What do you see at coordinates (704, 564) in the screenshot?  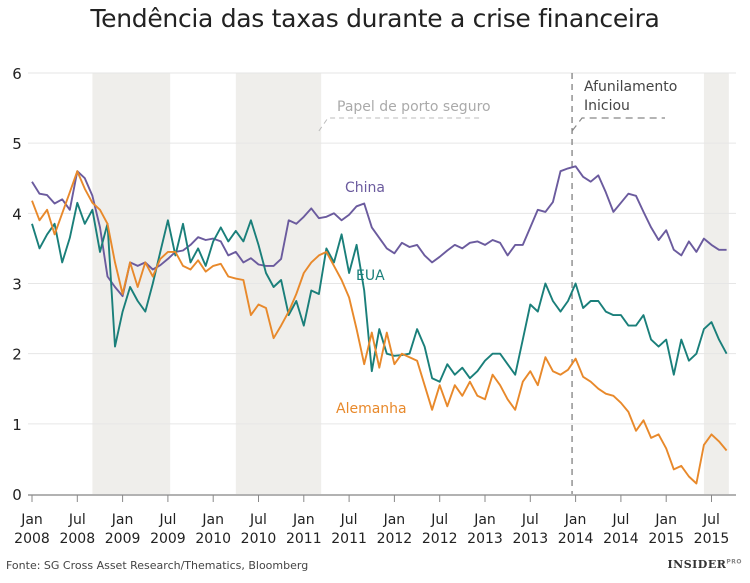 I see `insider-pro-logo: INSIDERPRO` at bounding box center [704, 564].